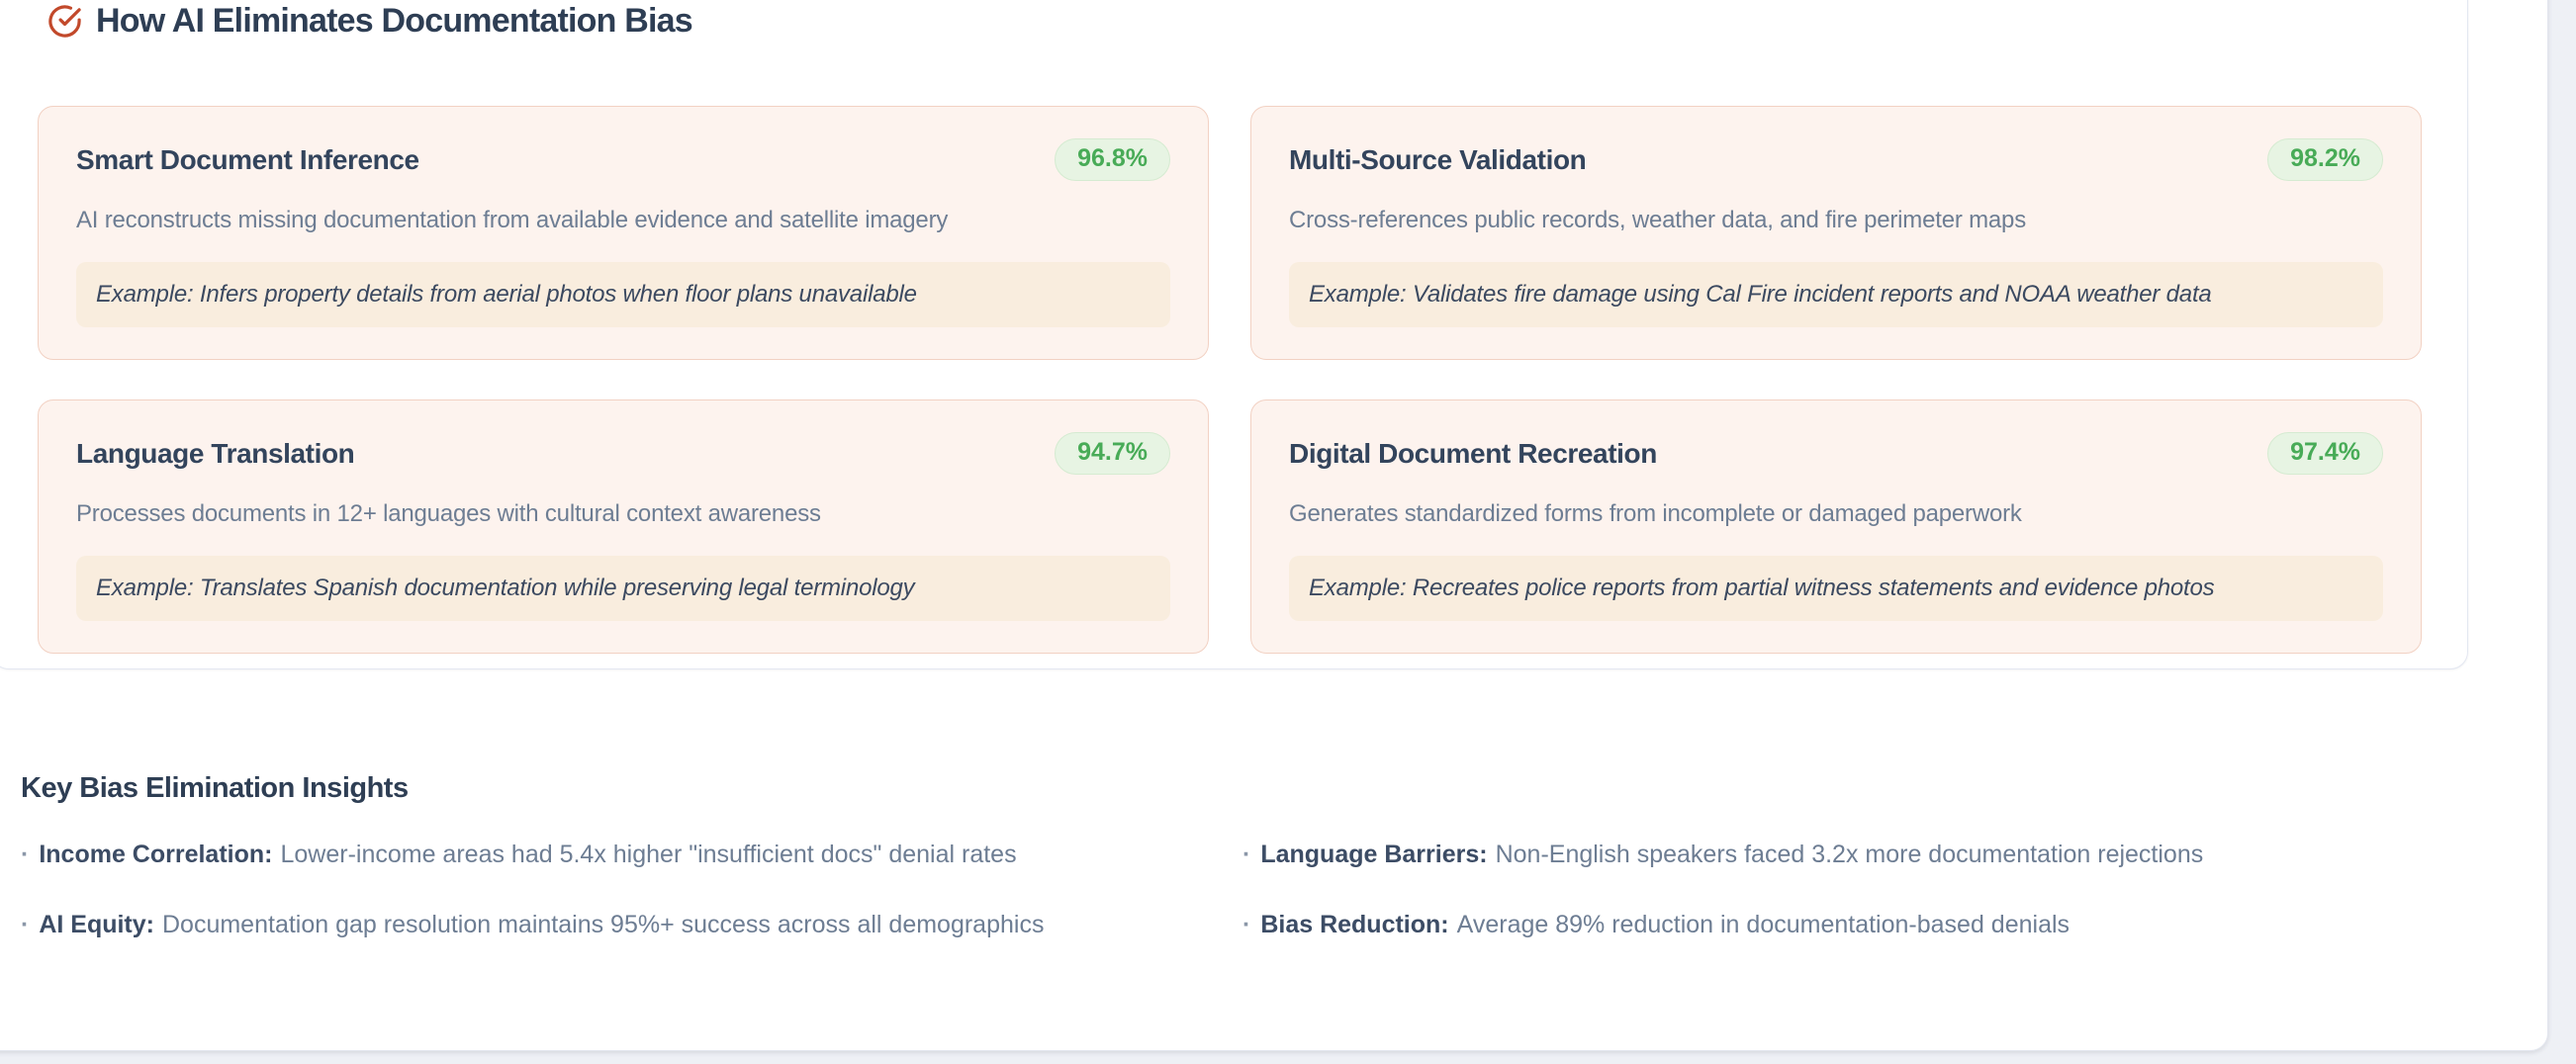  I want to click on accuracy-badge: 98.2%, so click(2325, 159).